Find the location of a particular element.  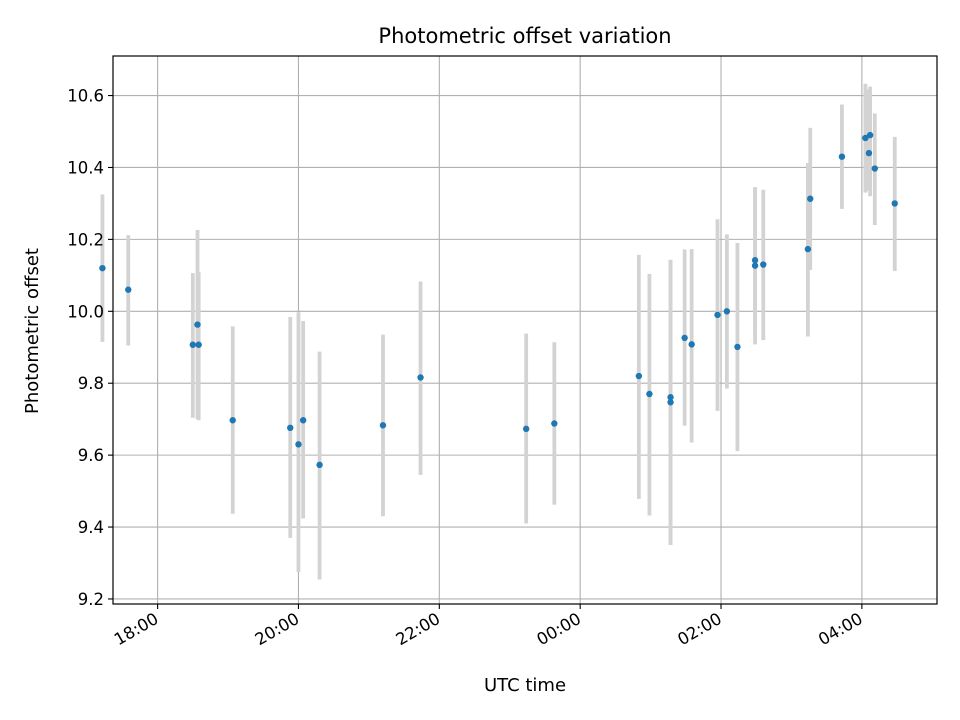

y-tick-label: 9.6 is located at coordinates (91, 455).